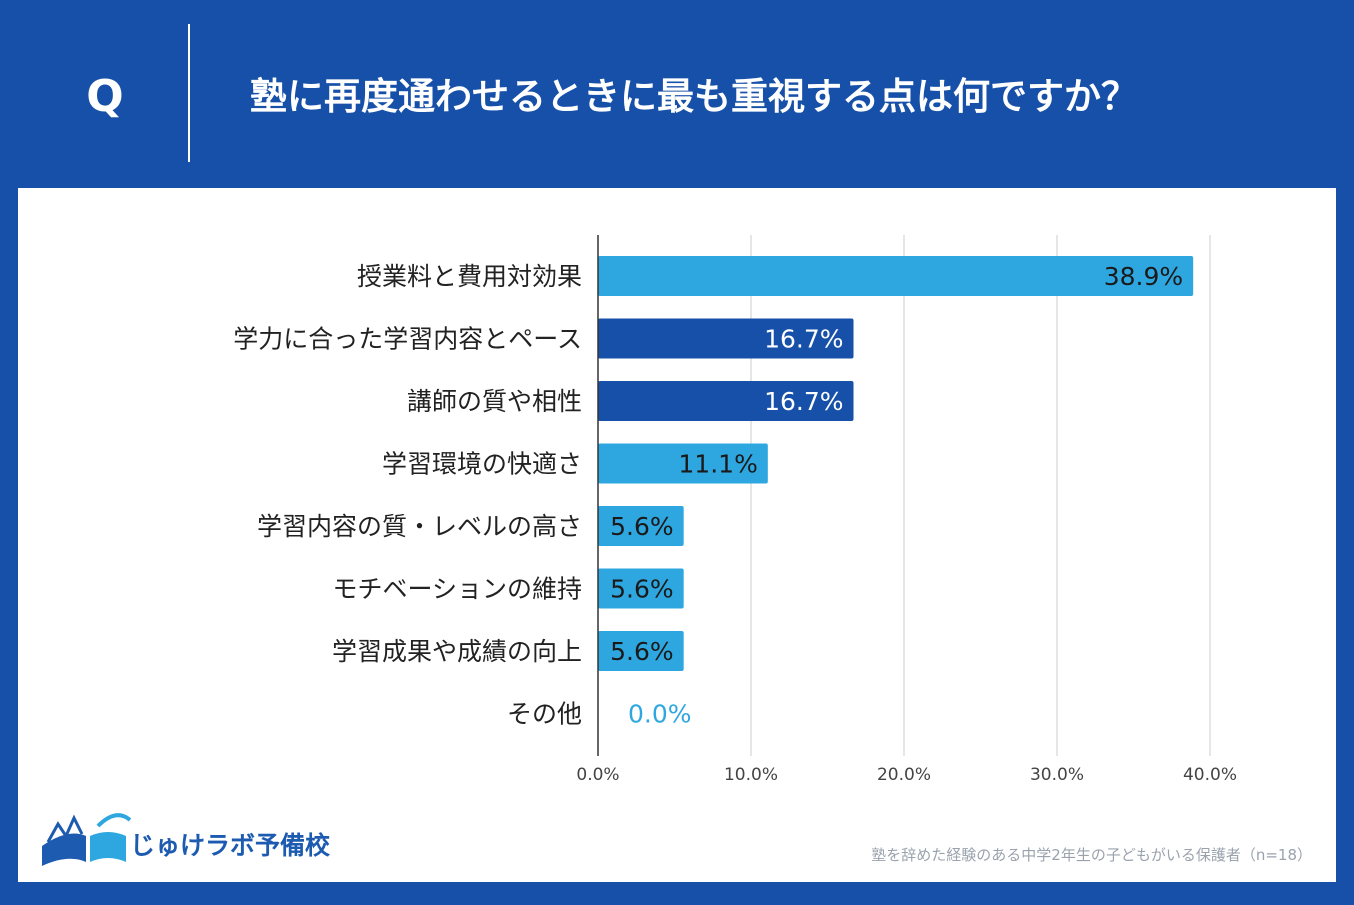  What do you see at coordinates (482, 464) in the screenshot?
I see `category-label: 学習環境の快適さ` at bounding box center [482, 464].